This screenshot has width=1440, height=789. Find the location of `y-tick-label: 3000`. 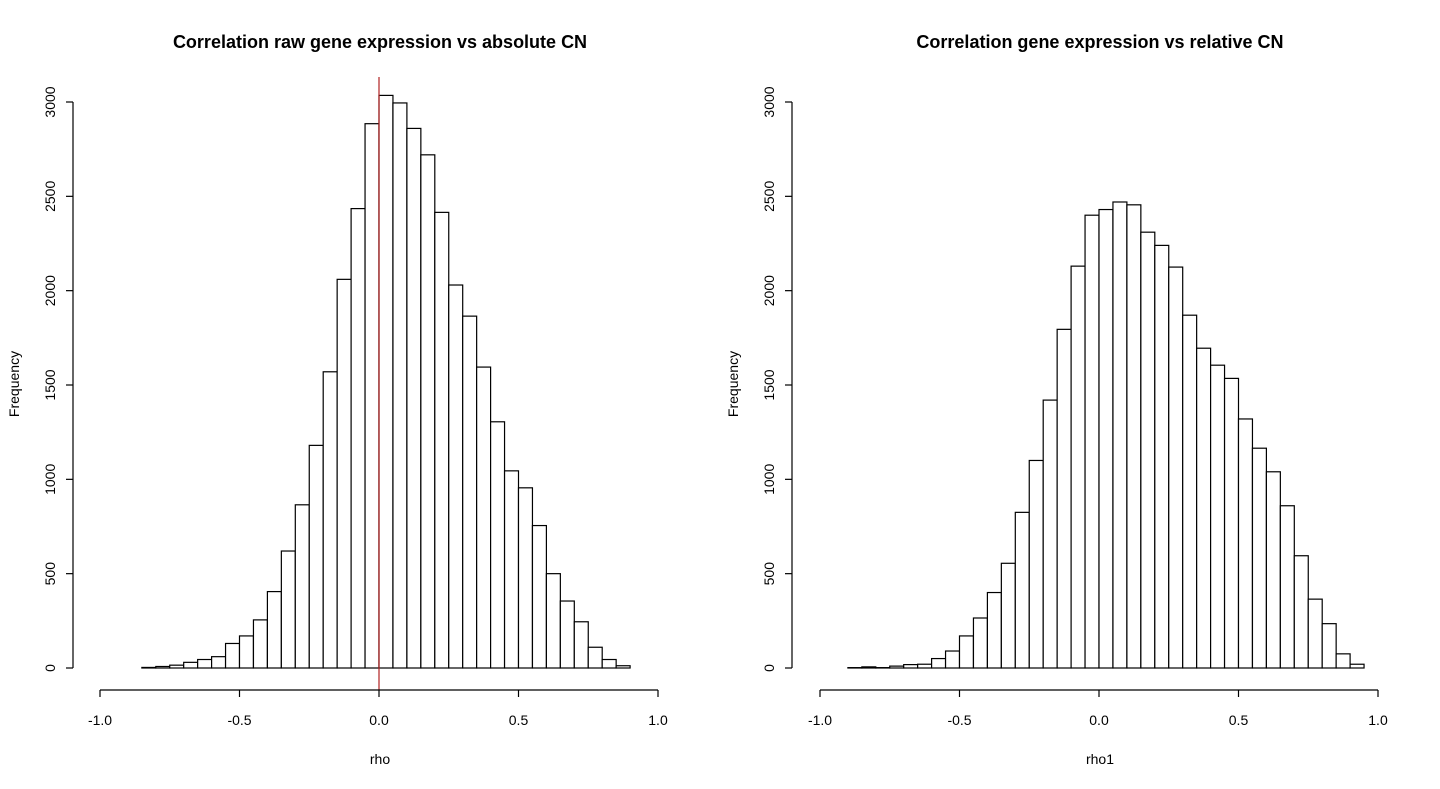

y-tick-label: 3000 is located at coordinates (769, 101).